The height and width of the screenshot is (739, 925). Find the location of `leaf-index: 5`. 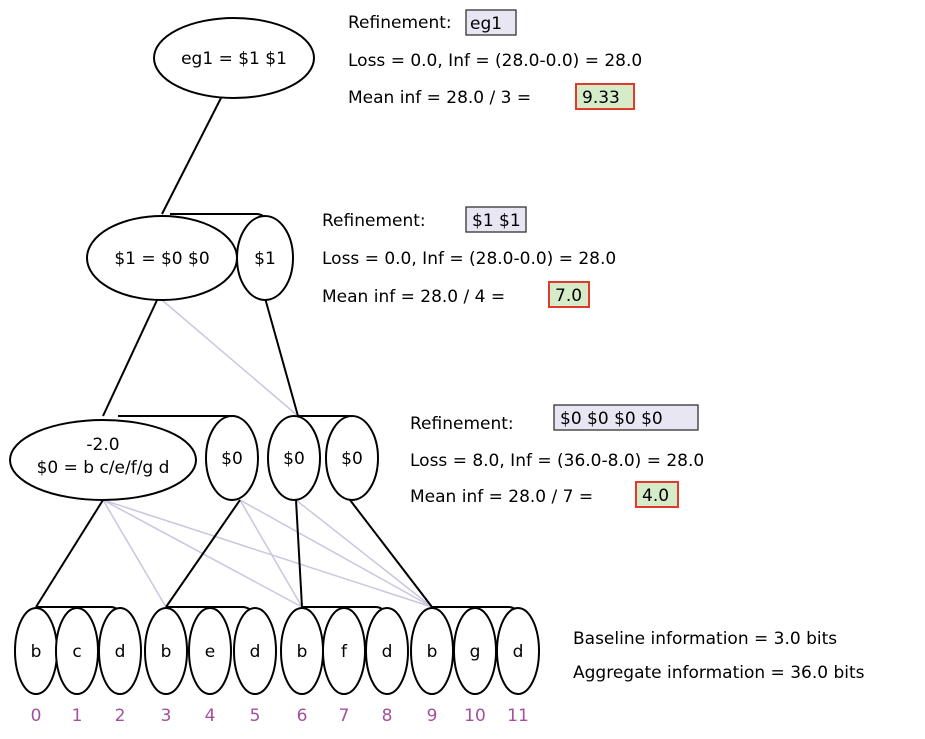

leaf-index: 5 is located at coordinates (255, 716).